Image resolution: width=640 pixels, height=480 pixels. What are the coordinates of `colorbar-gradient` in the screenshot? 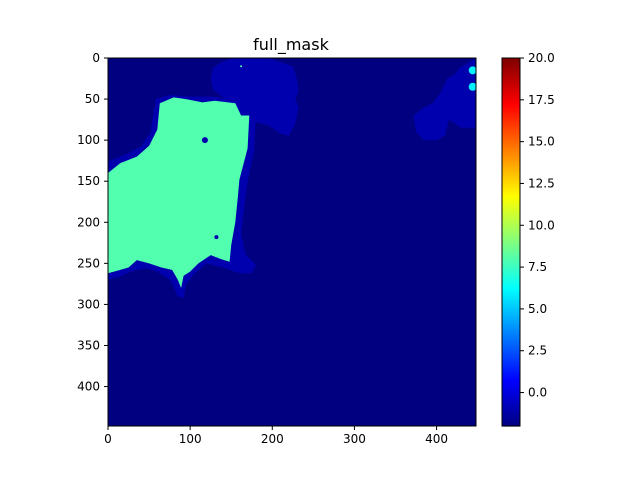 It's located at (511, 242).